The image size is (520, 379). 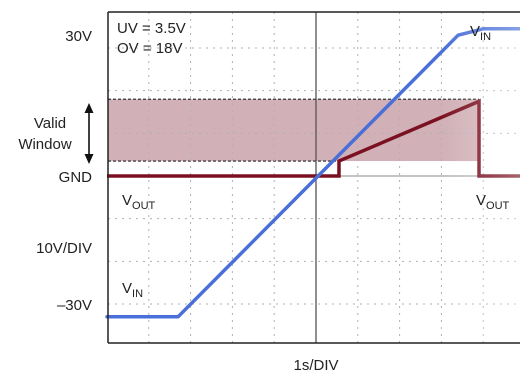 I want to click on edge-fade-right, so click(x=480, y=177).